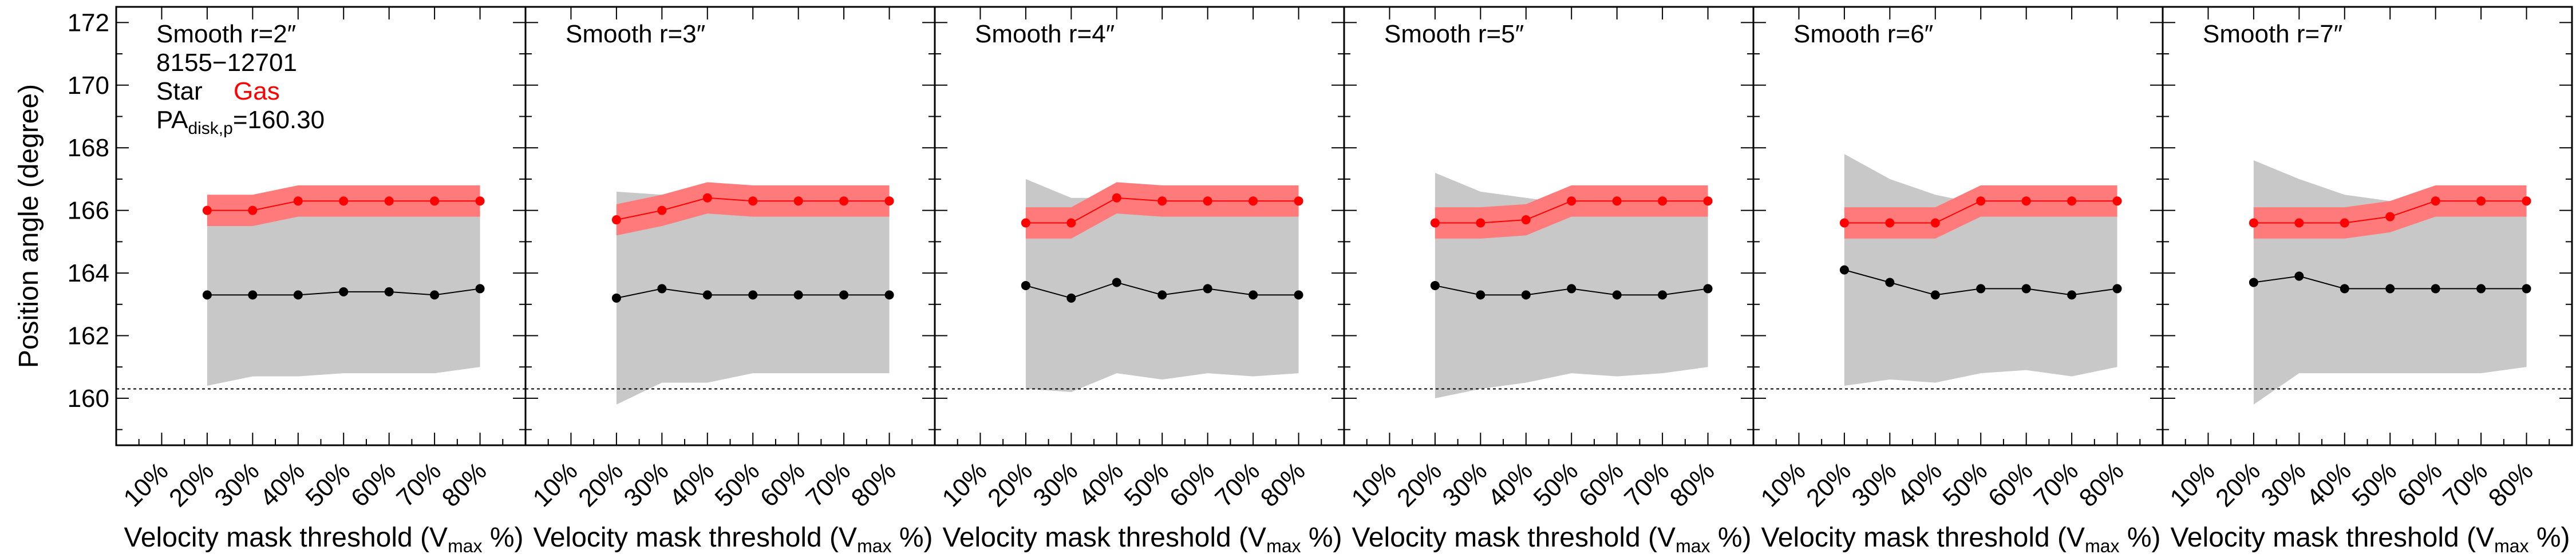  Describe the element at coordinates (88, 273) in the screenshot. I see `y-tick-label: 164` at that location.